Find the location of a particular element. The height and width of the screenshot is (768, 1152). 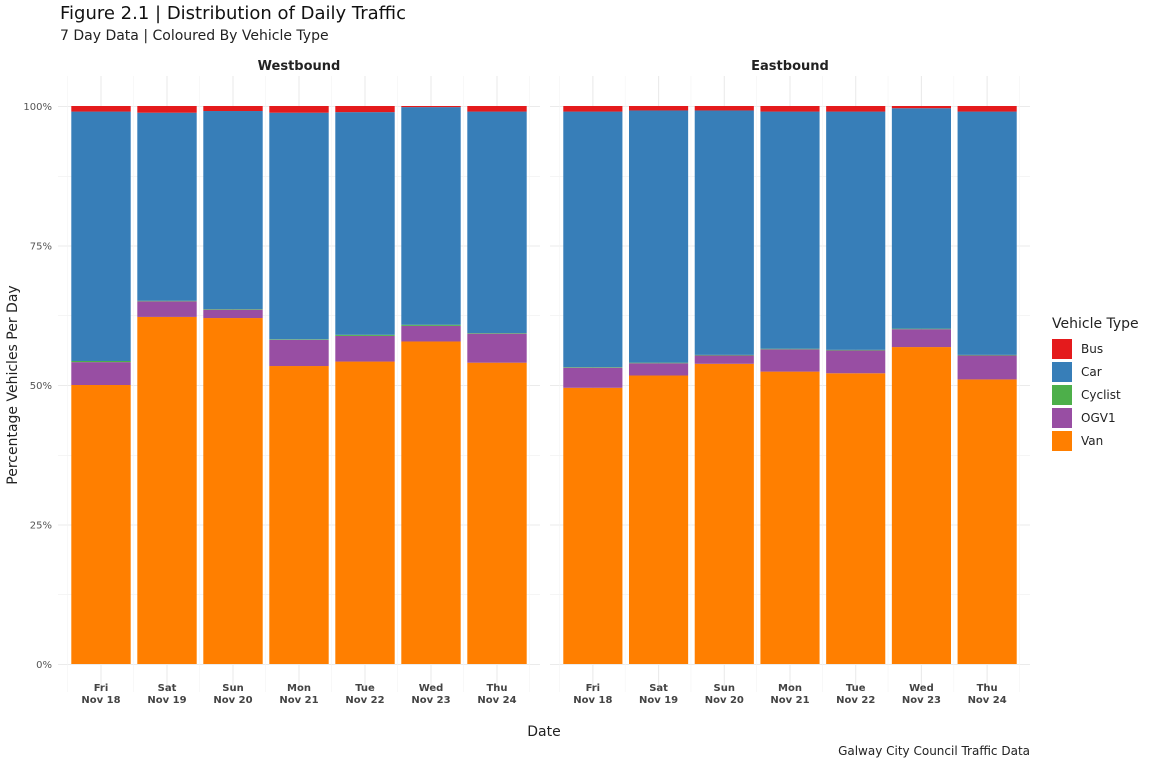

x-tick-day-eastbound-wed: Wed is located at coordinates (921, 688).